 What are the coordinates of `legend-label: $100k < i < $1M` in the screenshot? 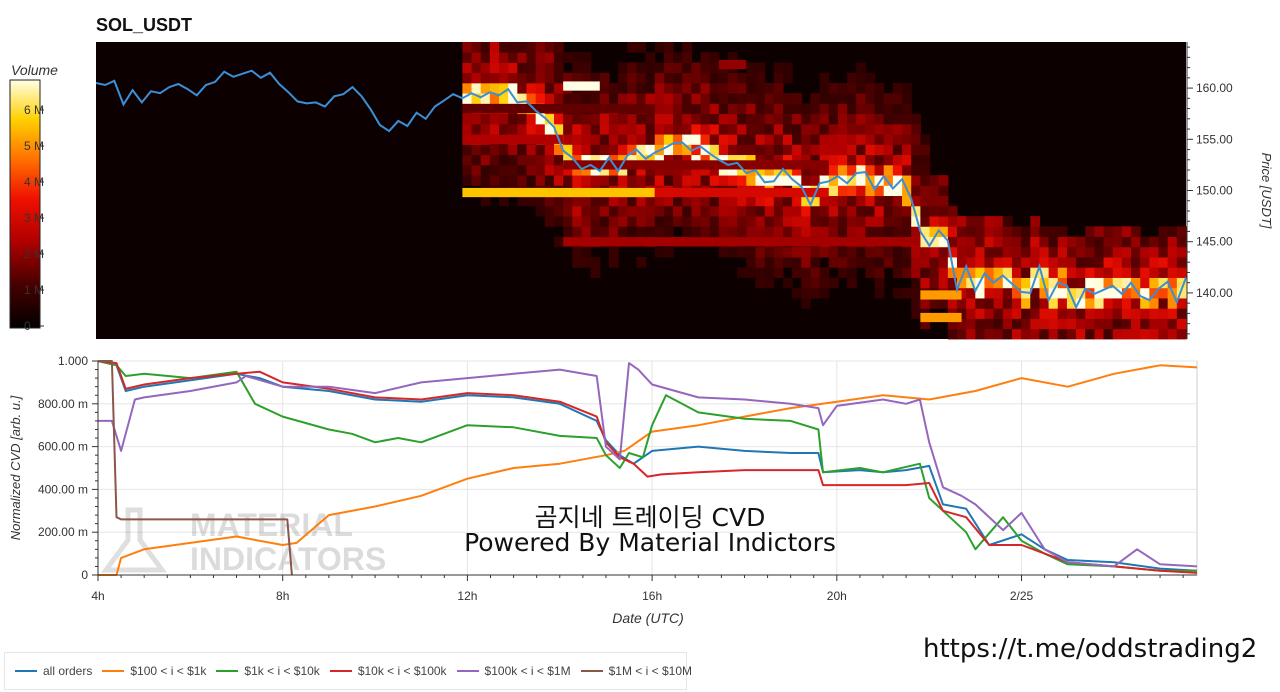 It's located at (527, 671).